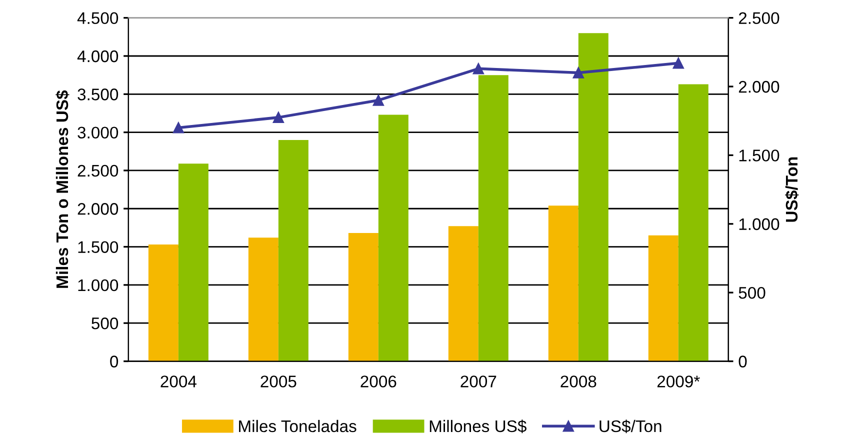 This screenshot has width=845, height=446. Describe the element at coordinates (178, 382) in the screenshot. I see `x-tick-label: 2004` at that location.